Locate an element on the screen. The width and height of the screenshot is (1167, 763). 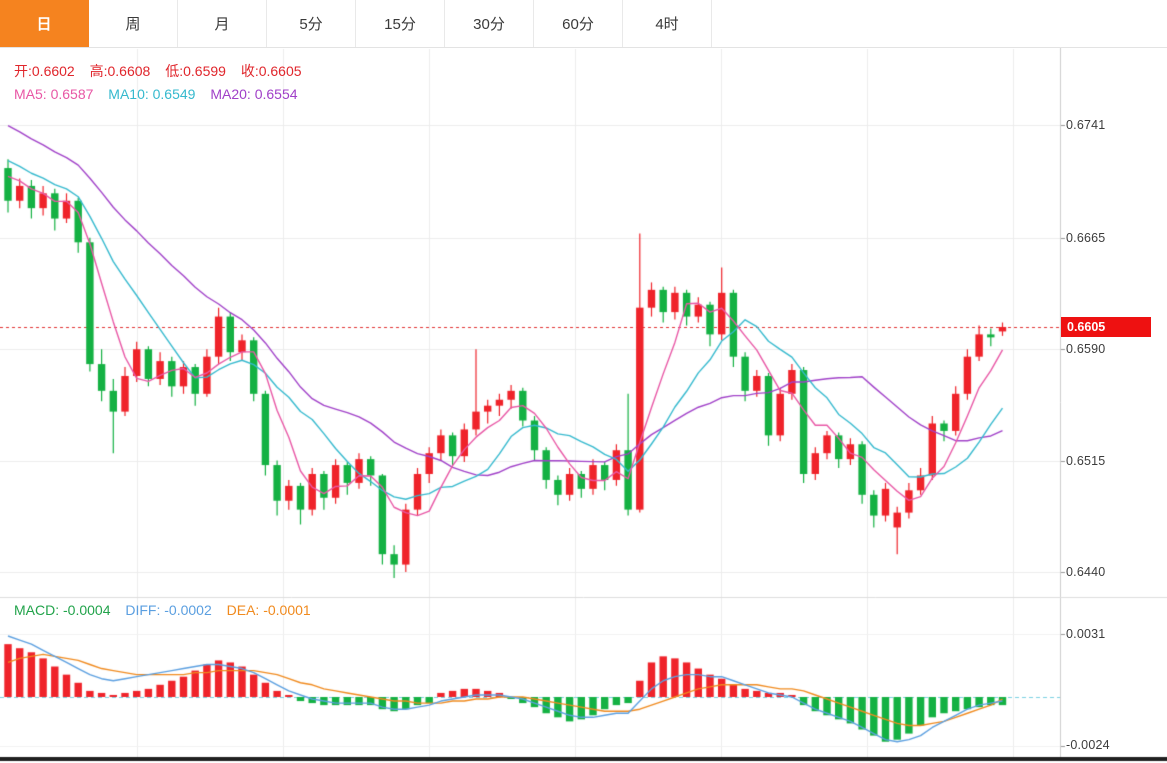
ma5-legend-value: MA5: 0.6587 is located at coordinates (54, 94).